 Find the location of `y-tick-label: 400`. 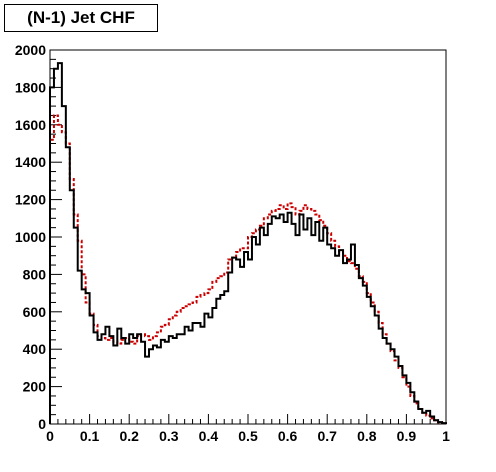

y-tick-label: 400 is located at coordinates (35, 349).